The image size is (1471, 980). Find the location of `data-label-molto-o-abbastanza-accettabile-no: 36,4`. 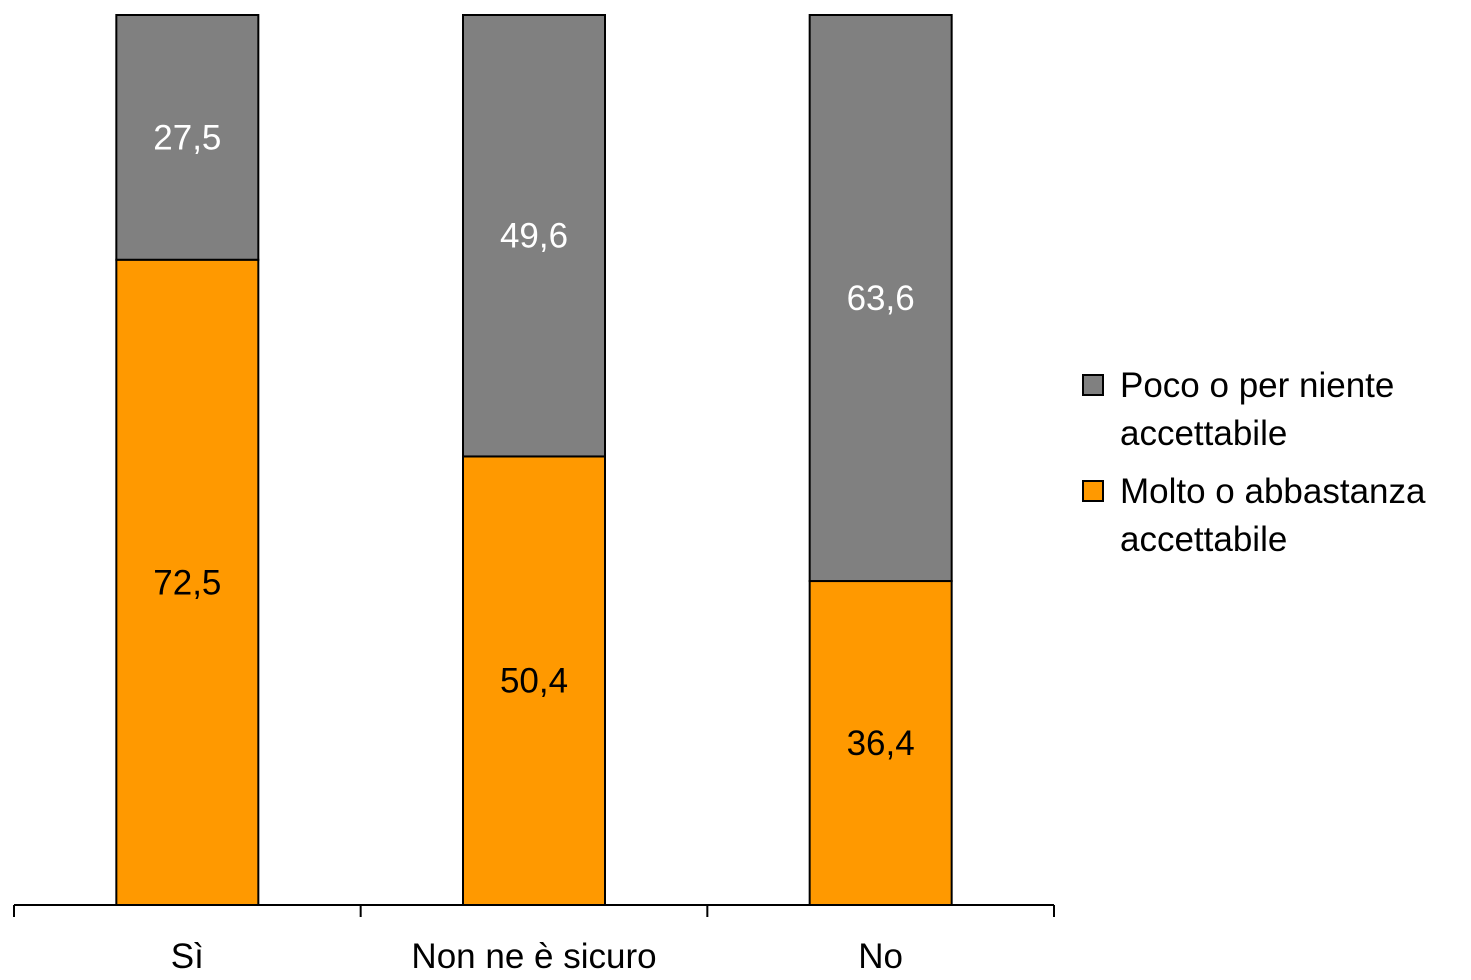

data-label-molto-o-abbastanza-accettabile-no: 36,4 is located at coordinates (881, 743).